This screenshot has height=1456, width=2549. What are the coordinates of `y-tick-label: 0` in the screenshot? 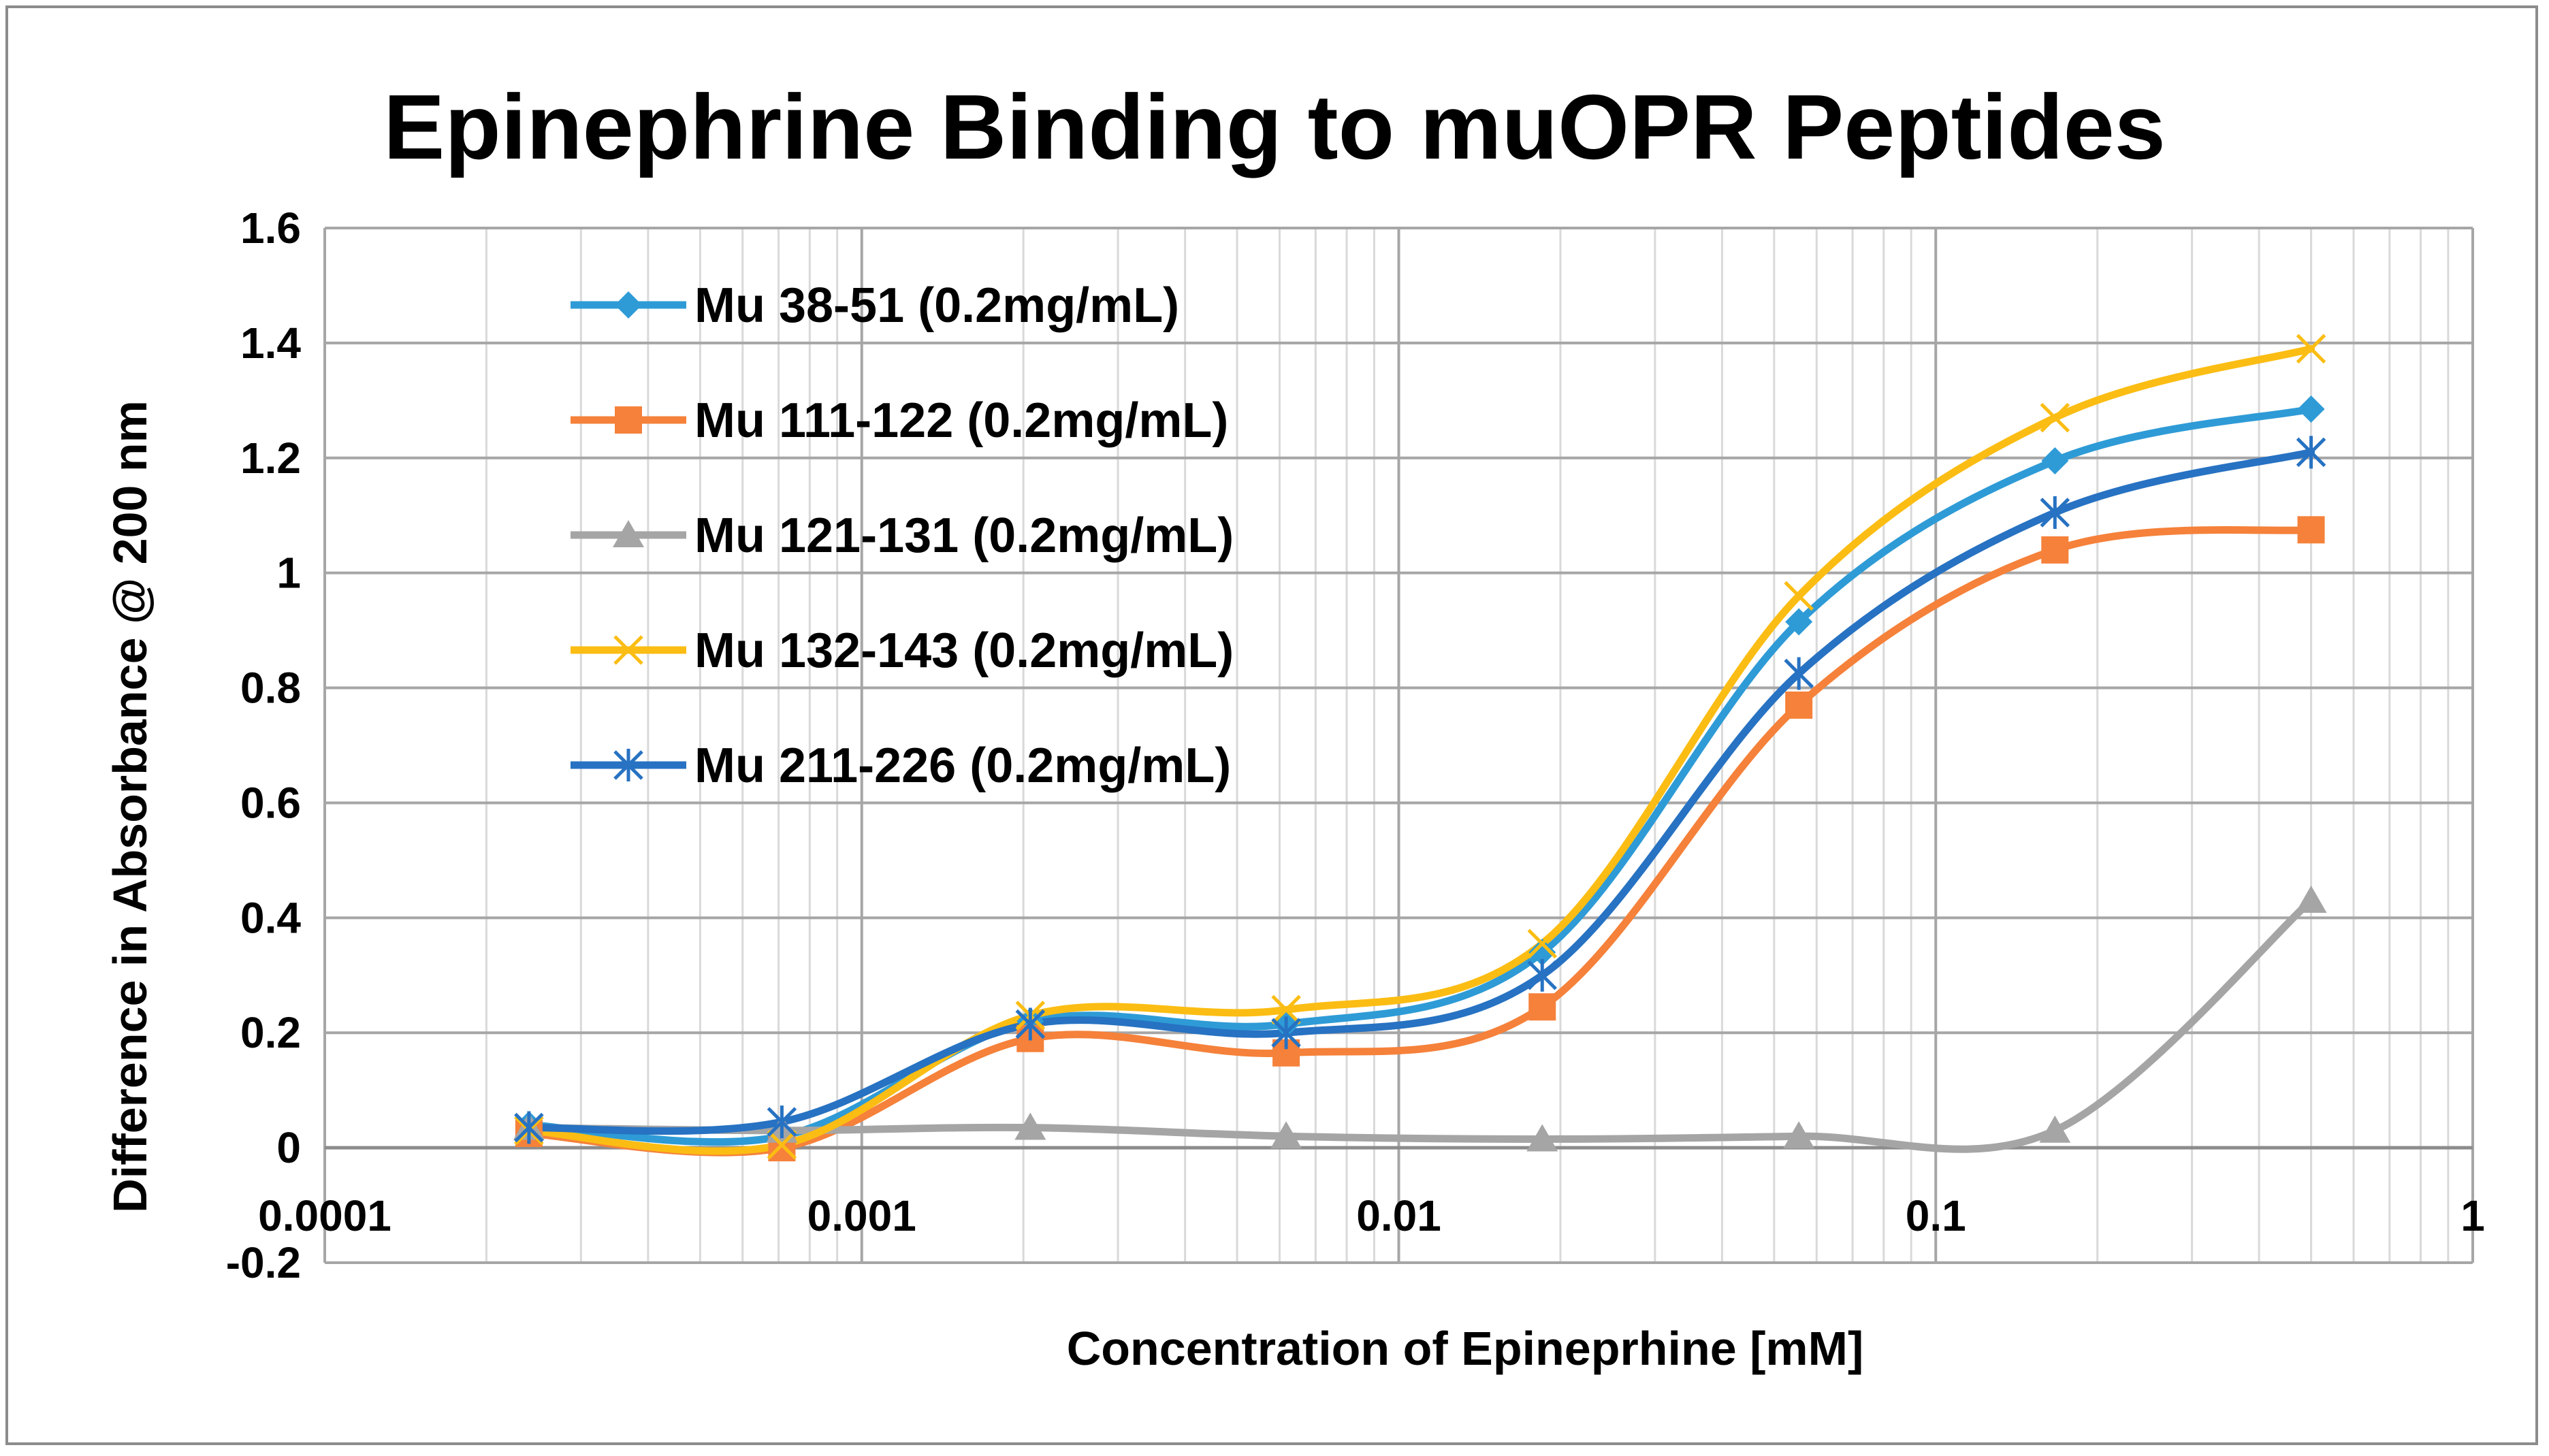 It's located at (288, 1148).